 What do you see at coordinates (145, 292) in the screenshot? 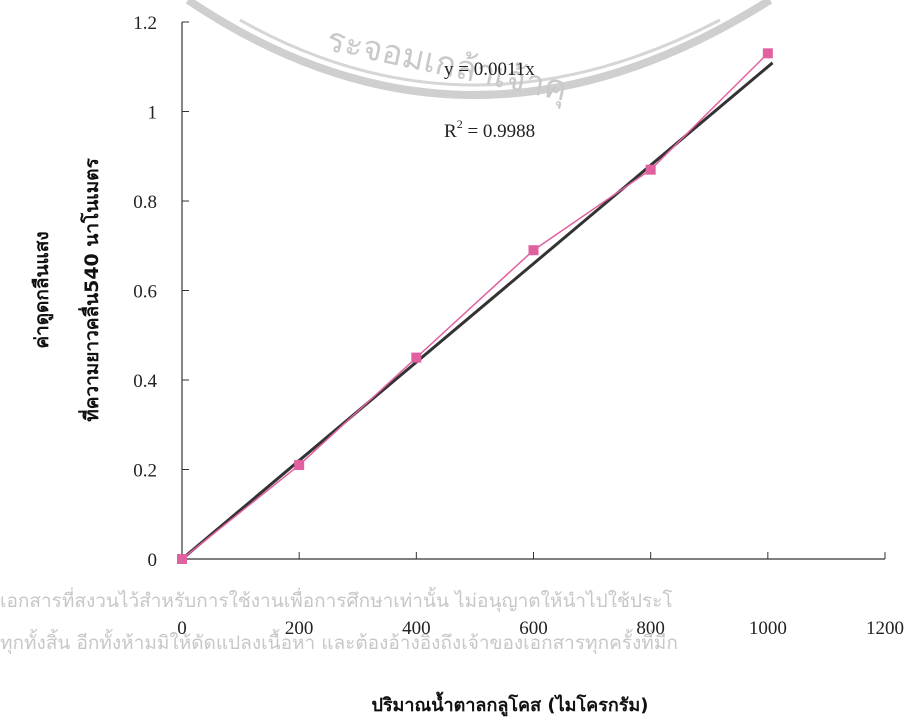
I see `y-tick-label: 0.6` at bounding box center [145, 292].